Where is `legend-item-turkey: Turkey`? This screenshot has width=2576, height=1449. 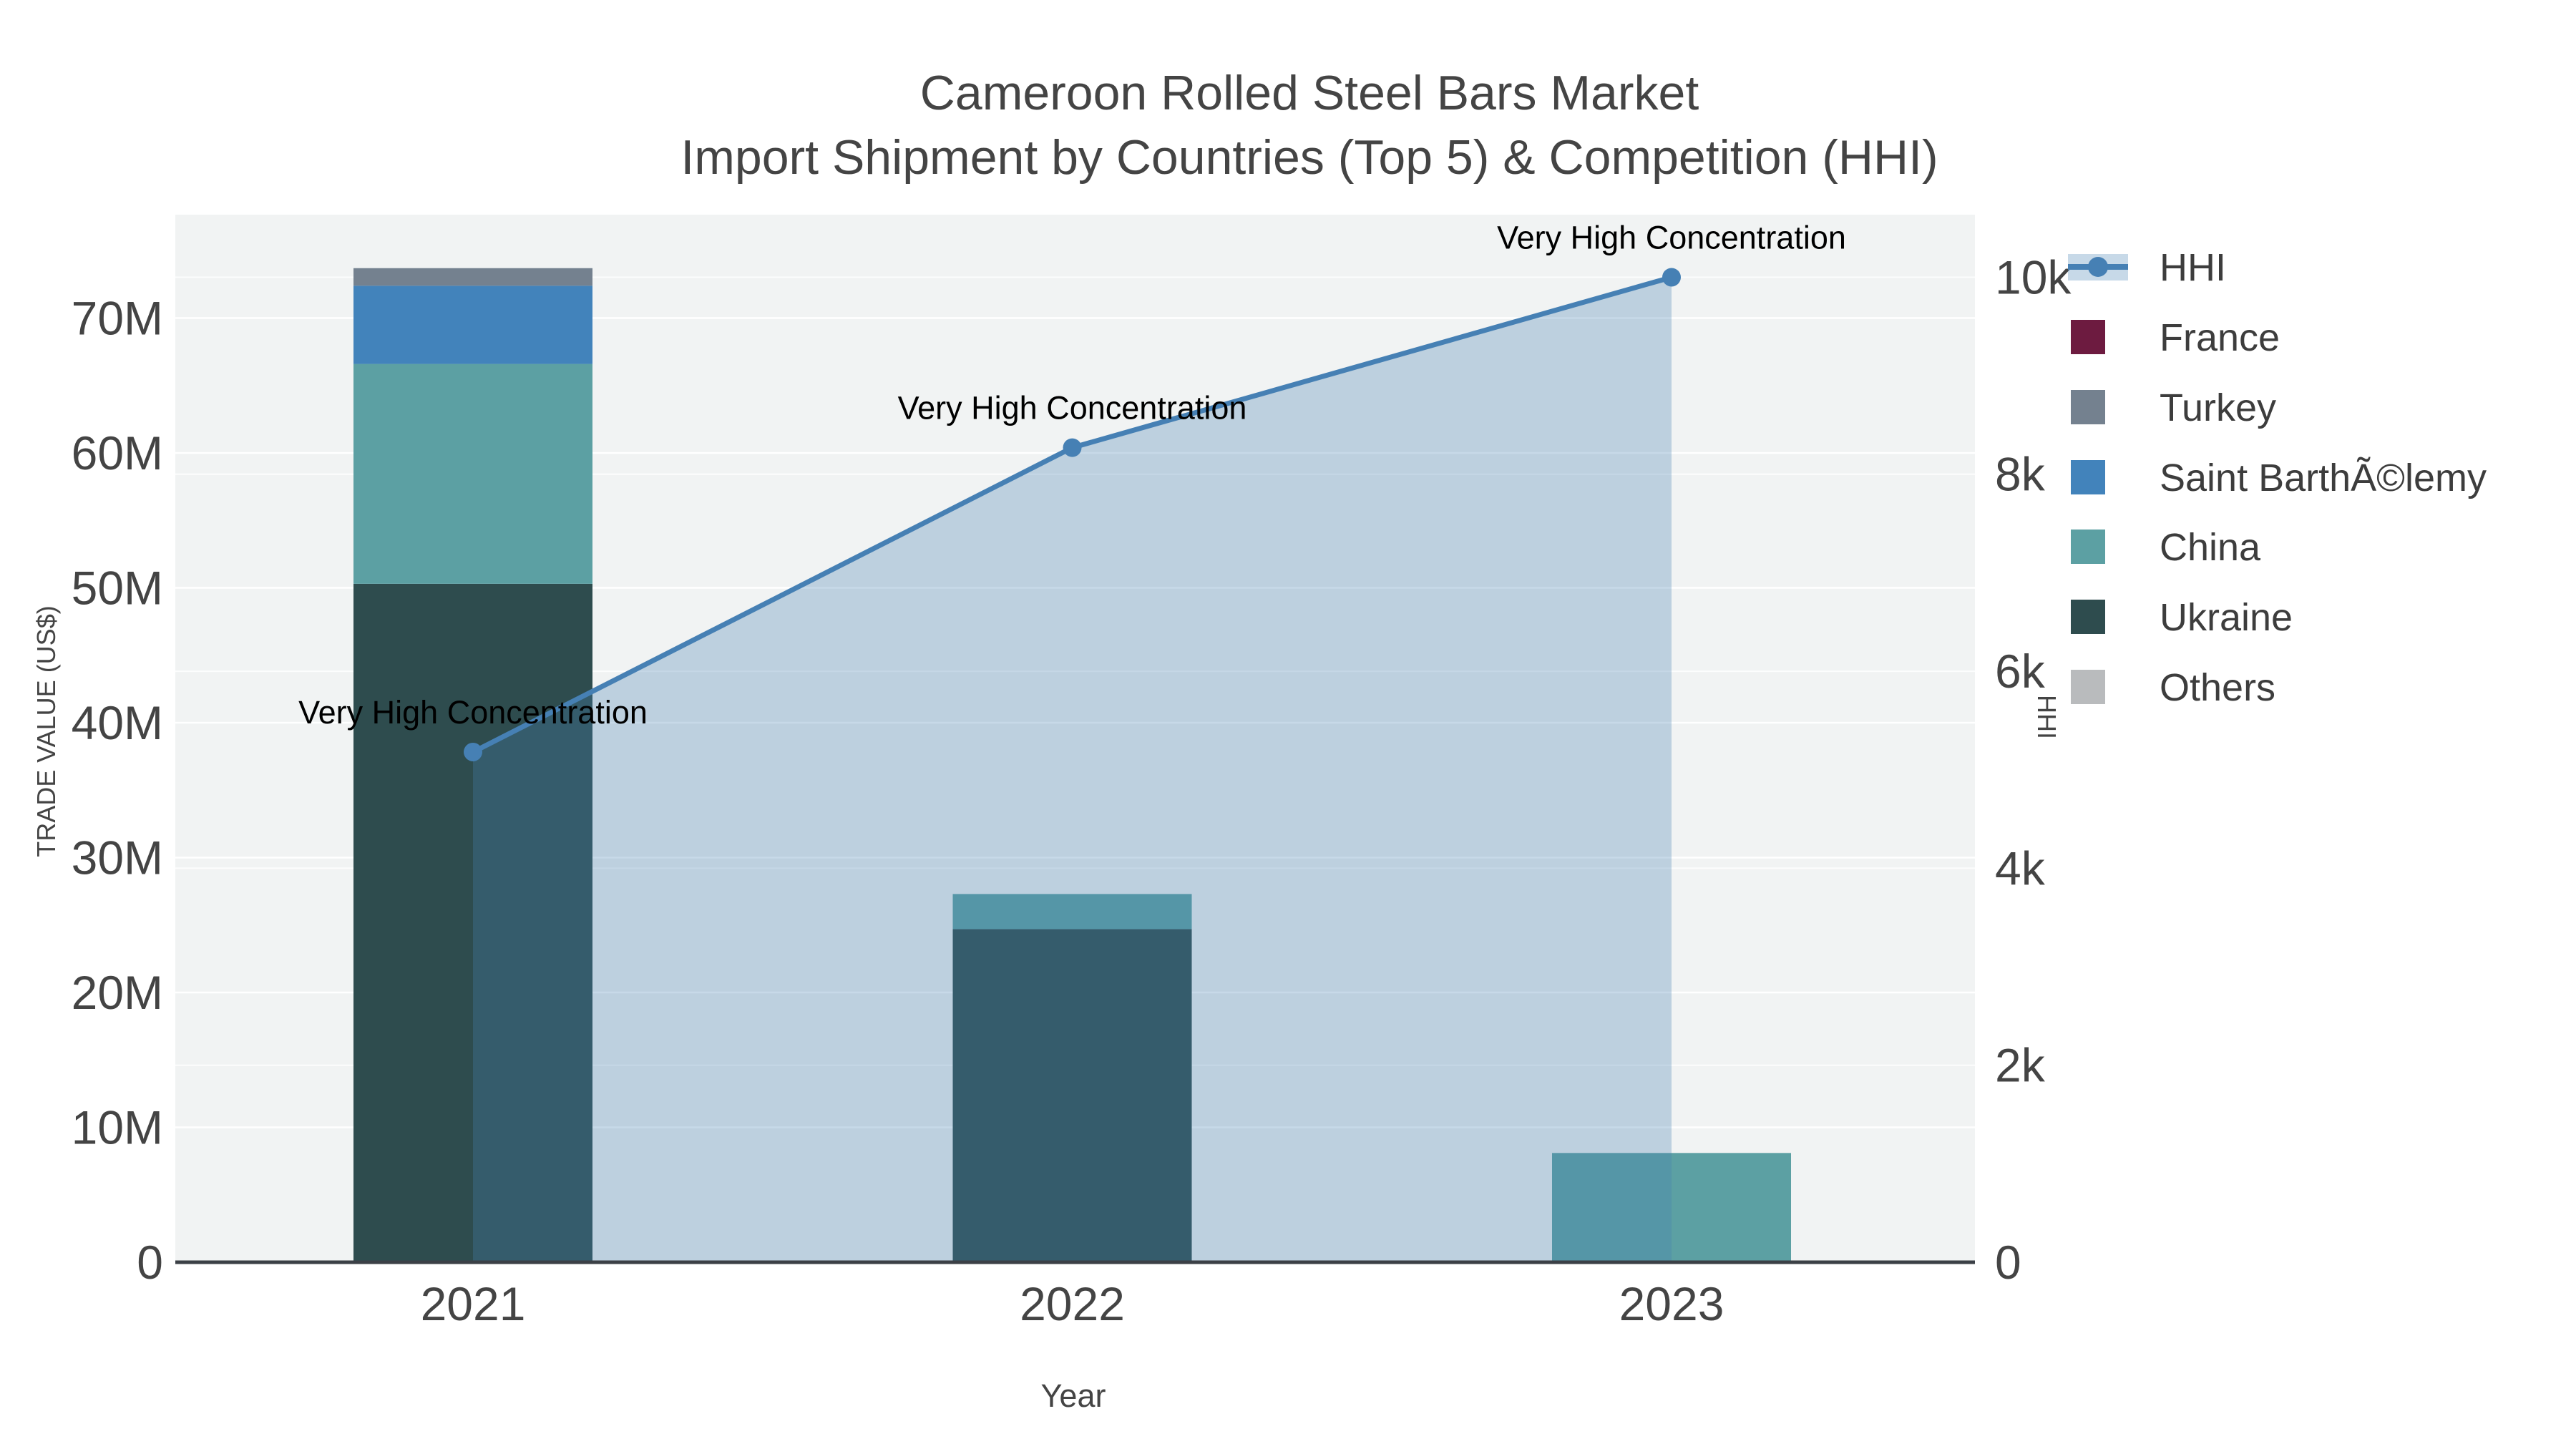 legend-item-turkey: Turkey is located at coordinates (2173, 407).